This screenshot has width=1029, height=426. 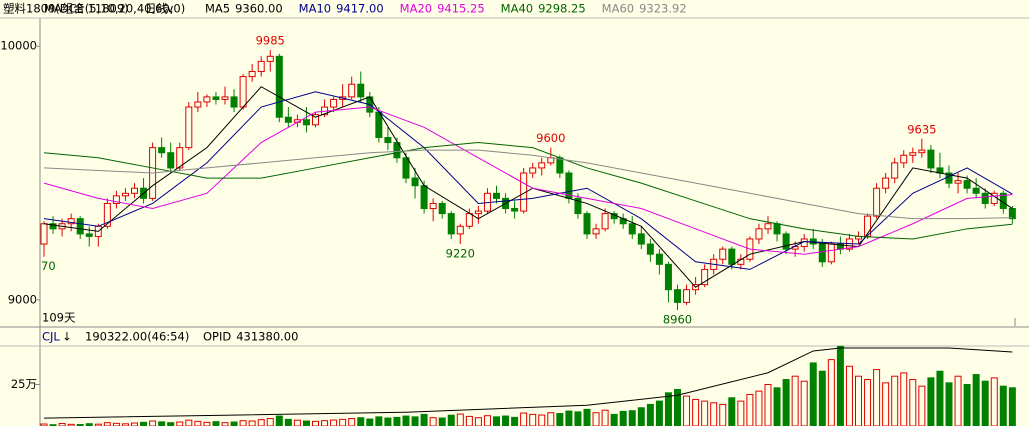 I want to click on legend-value: 9417.00, so click(x=360, y=9).